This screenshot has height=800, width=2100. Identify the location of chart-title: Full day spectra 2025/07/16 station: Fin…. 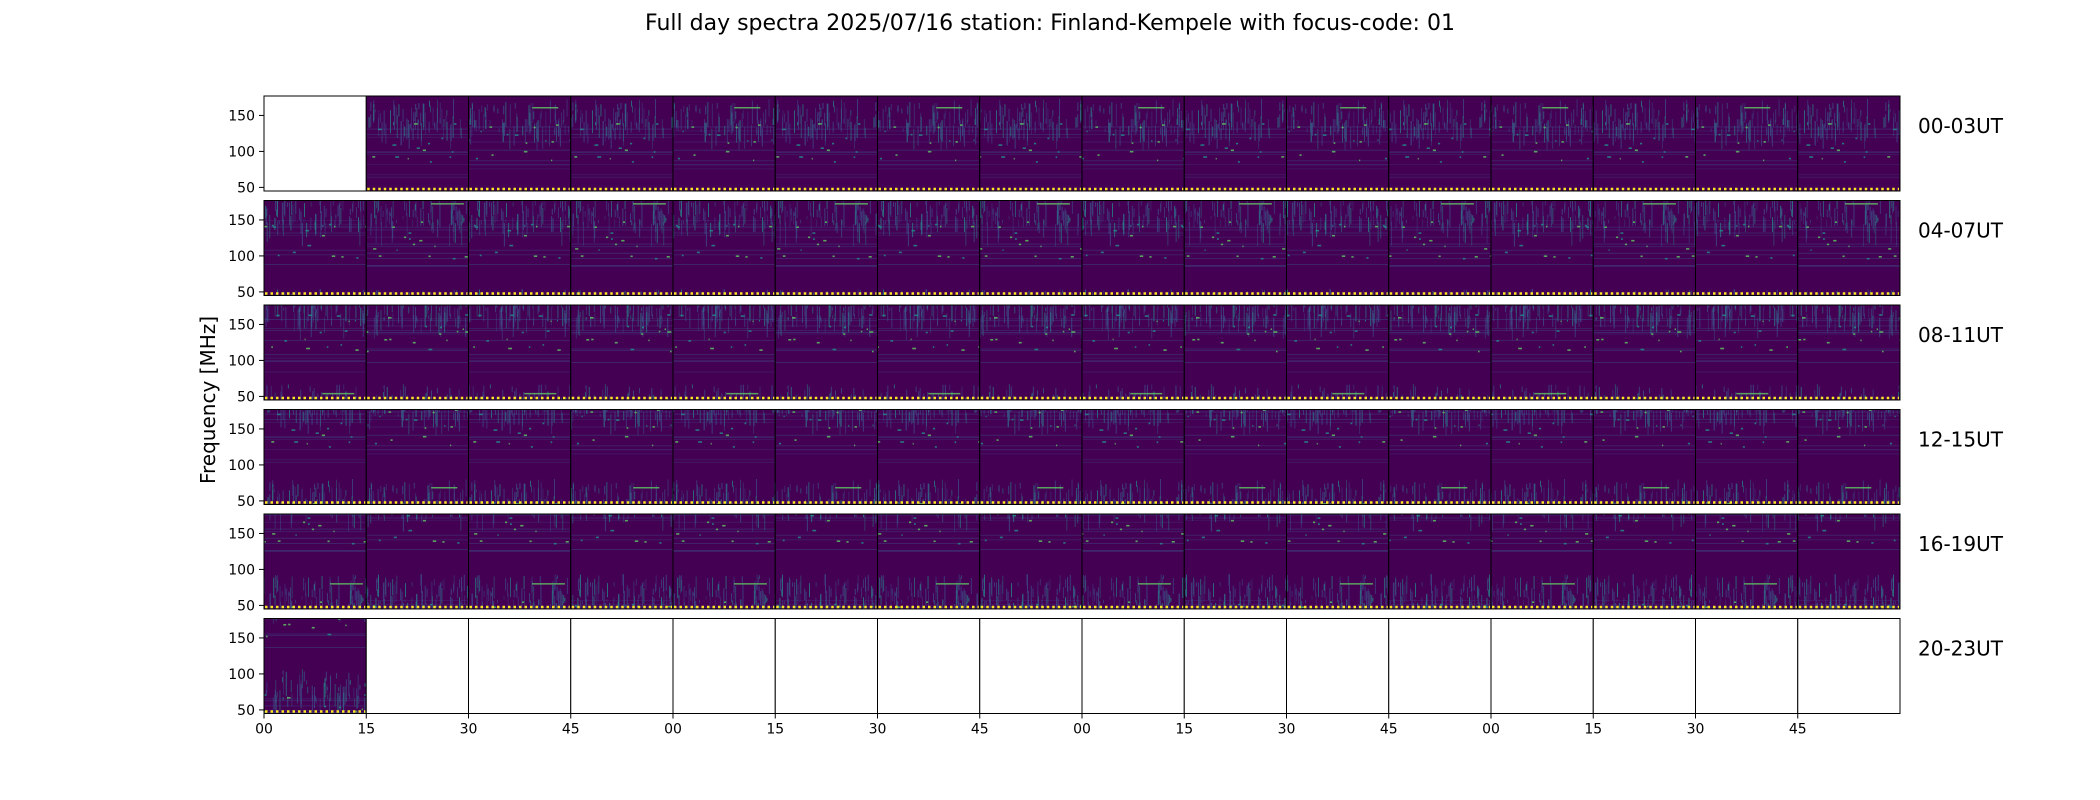
(1050, 23).